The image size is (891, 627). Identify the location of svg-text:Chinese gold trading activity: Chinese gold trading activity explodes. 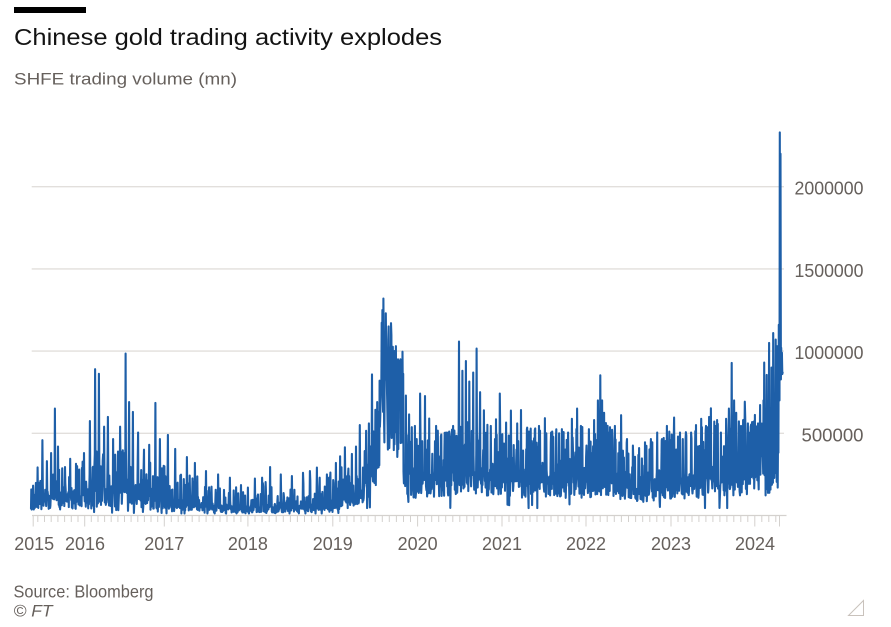
(228, 37).